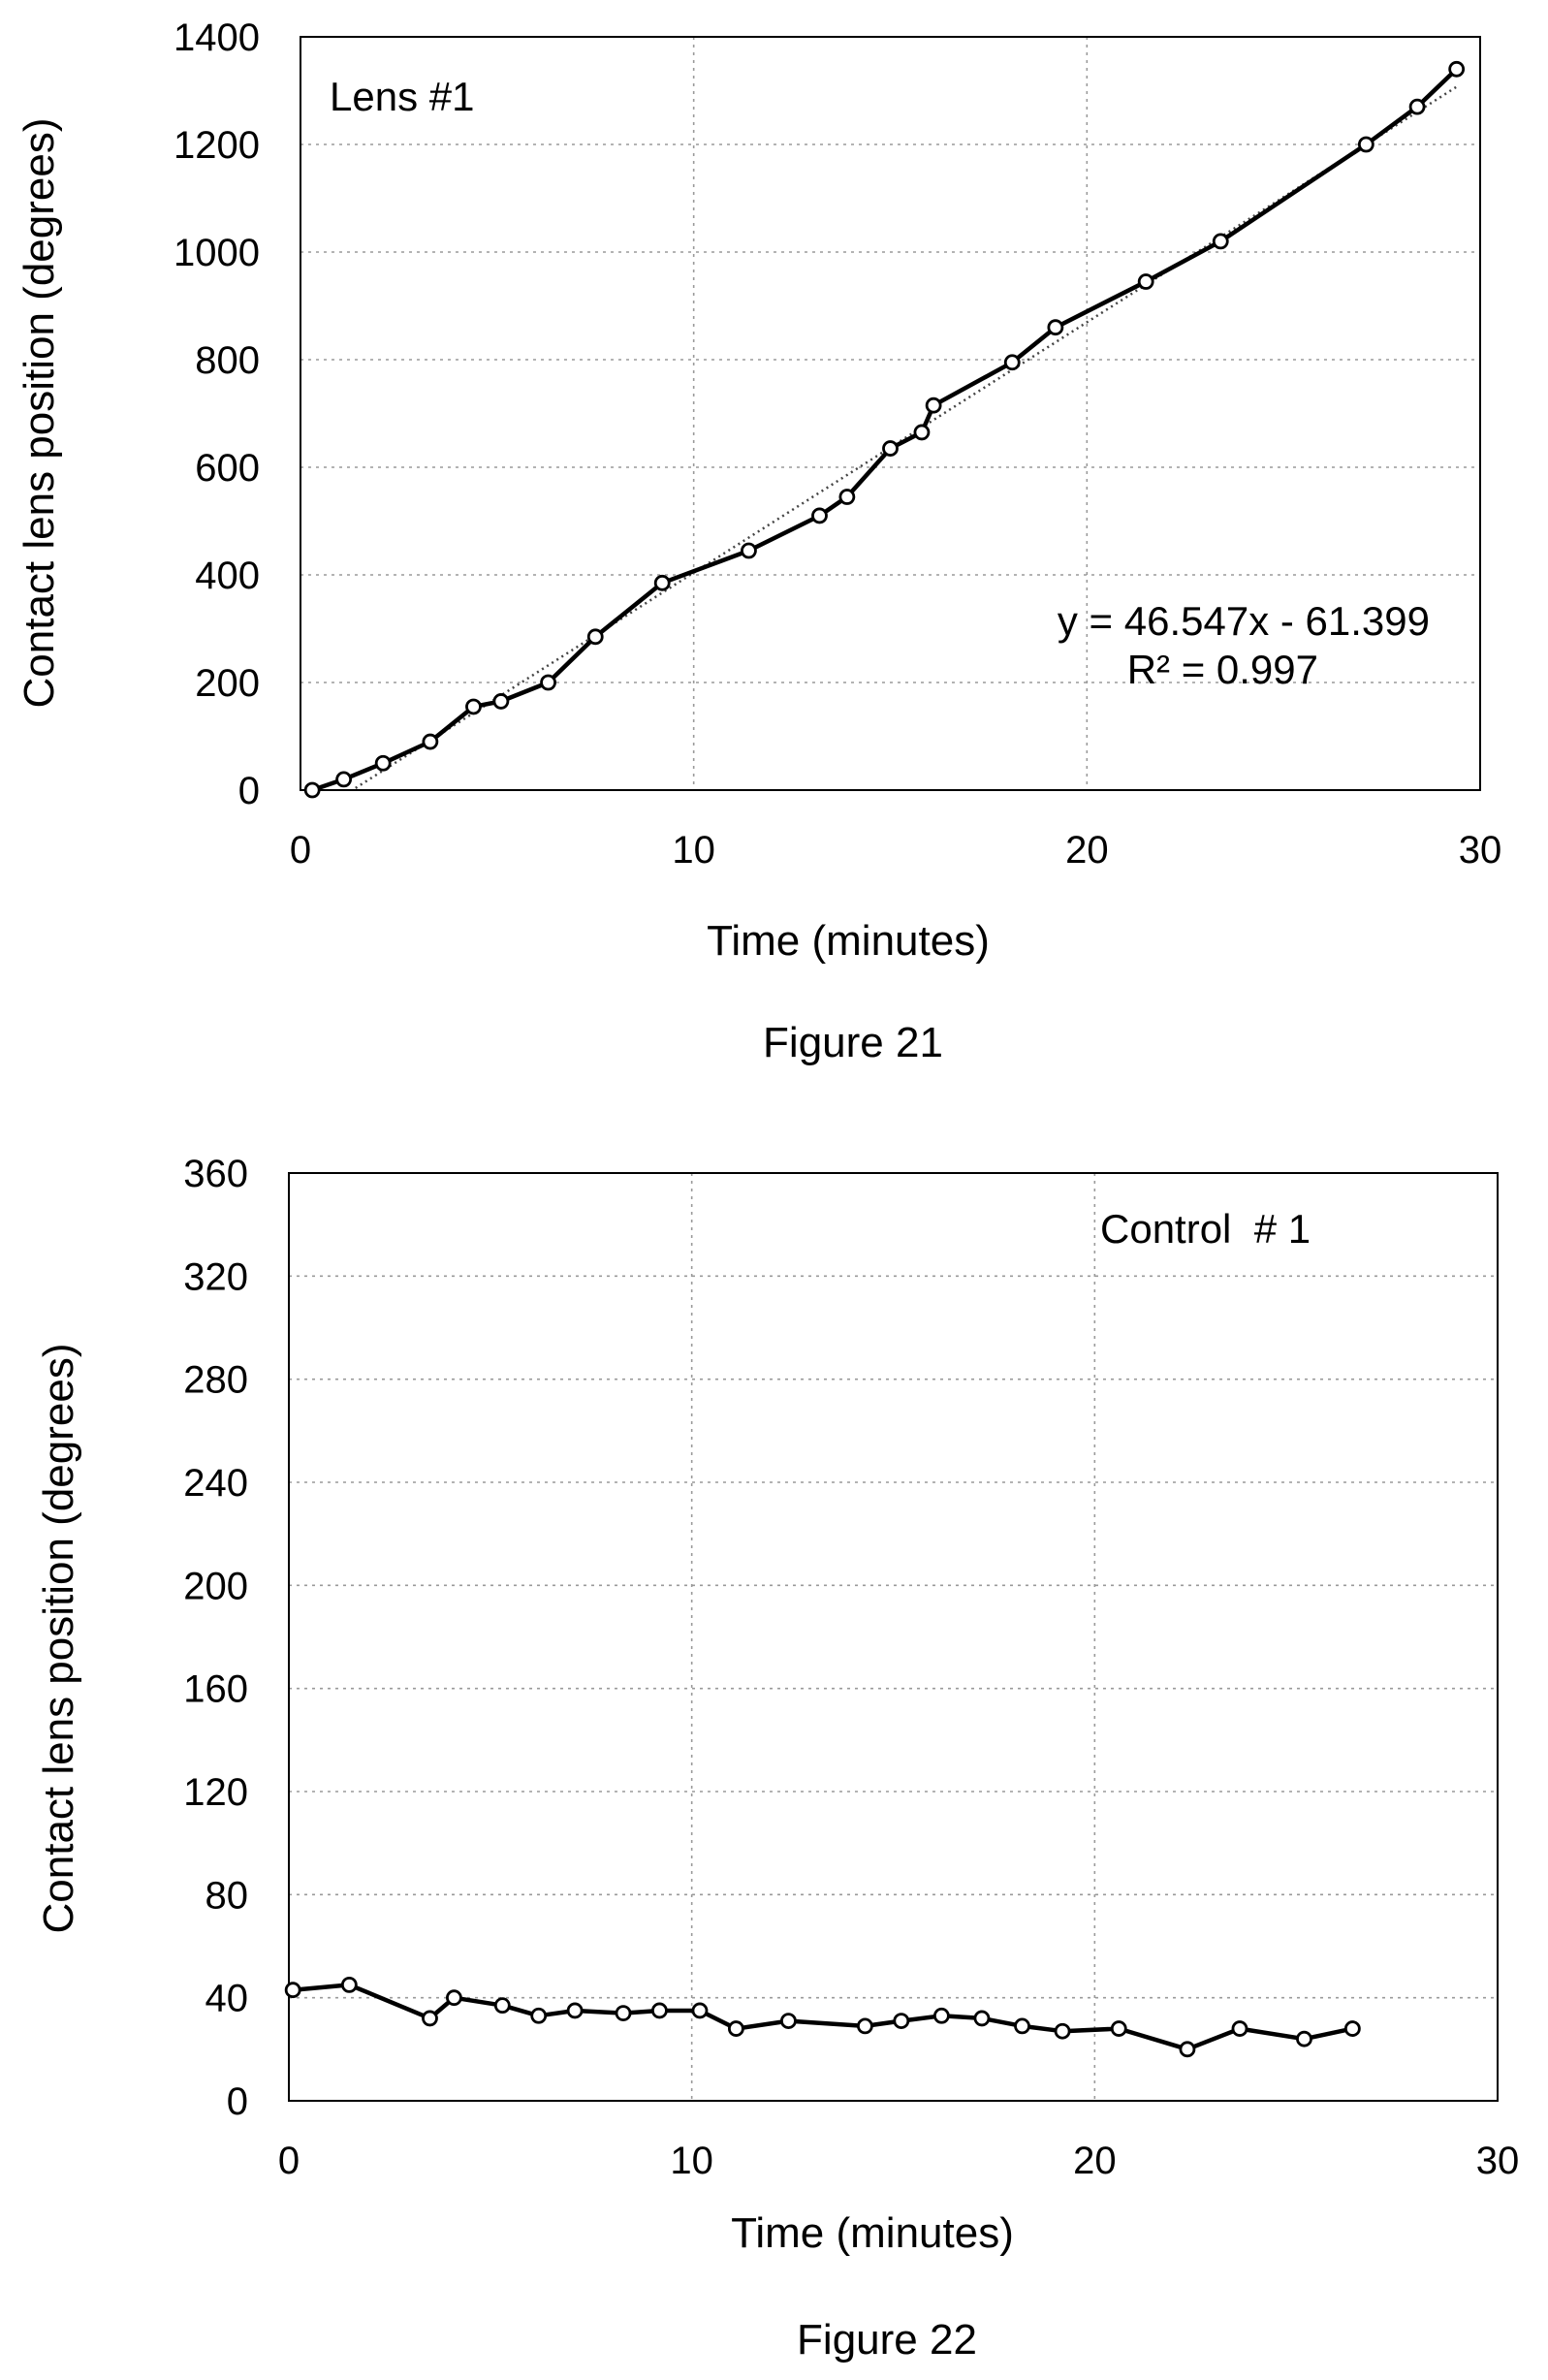 This screenshot has width=1548, height=2380. What do you see at coordinates (227, 1896) in the screenshot?
I see `y-tick-label: 80` at bounding box center [227, 1896].